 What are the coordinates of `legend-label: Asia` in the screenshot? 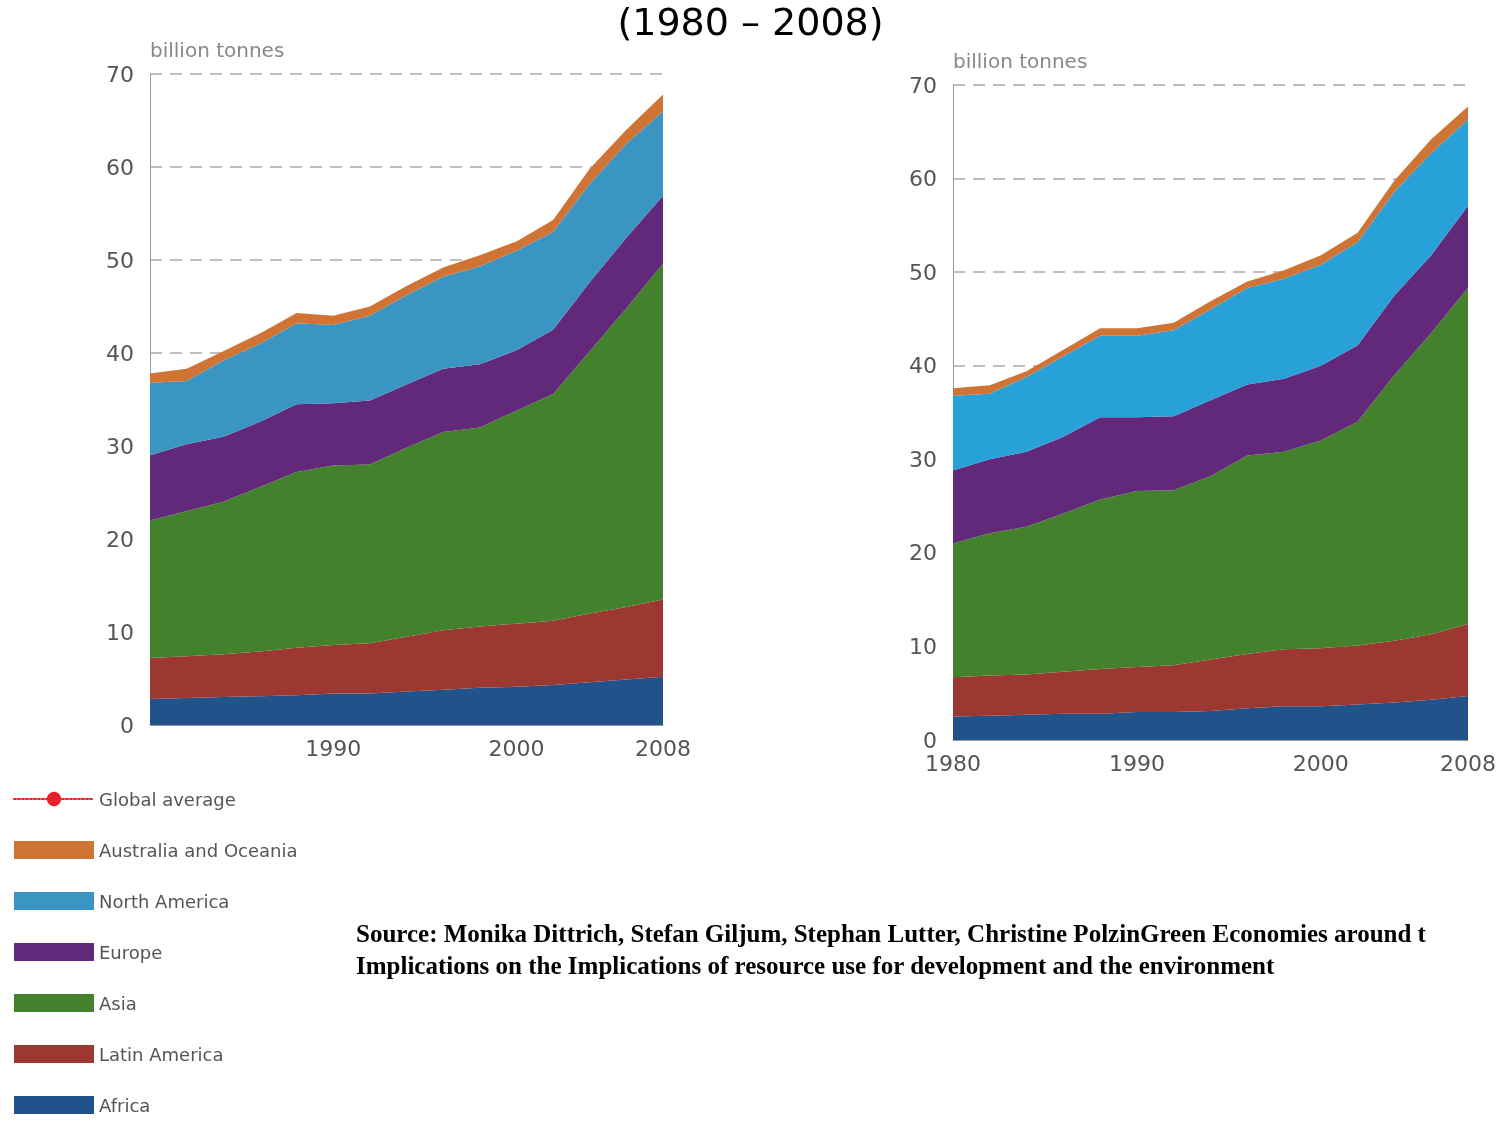 It's located at (118, 1003).